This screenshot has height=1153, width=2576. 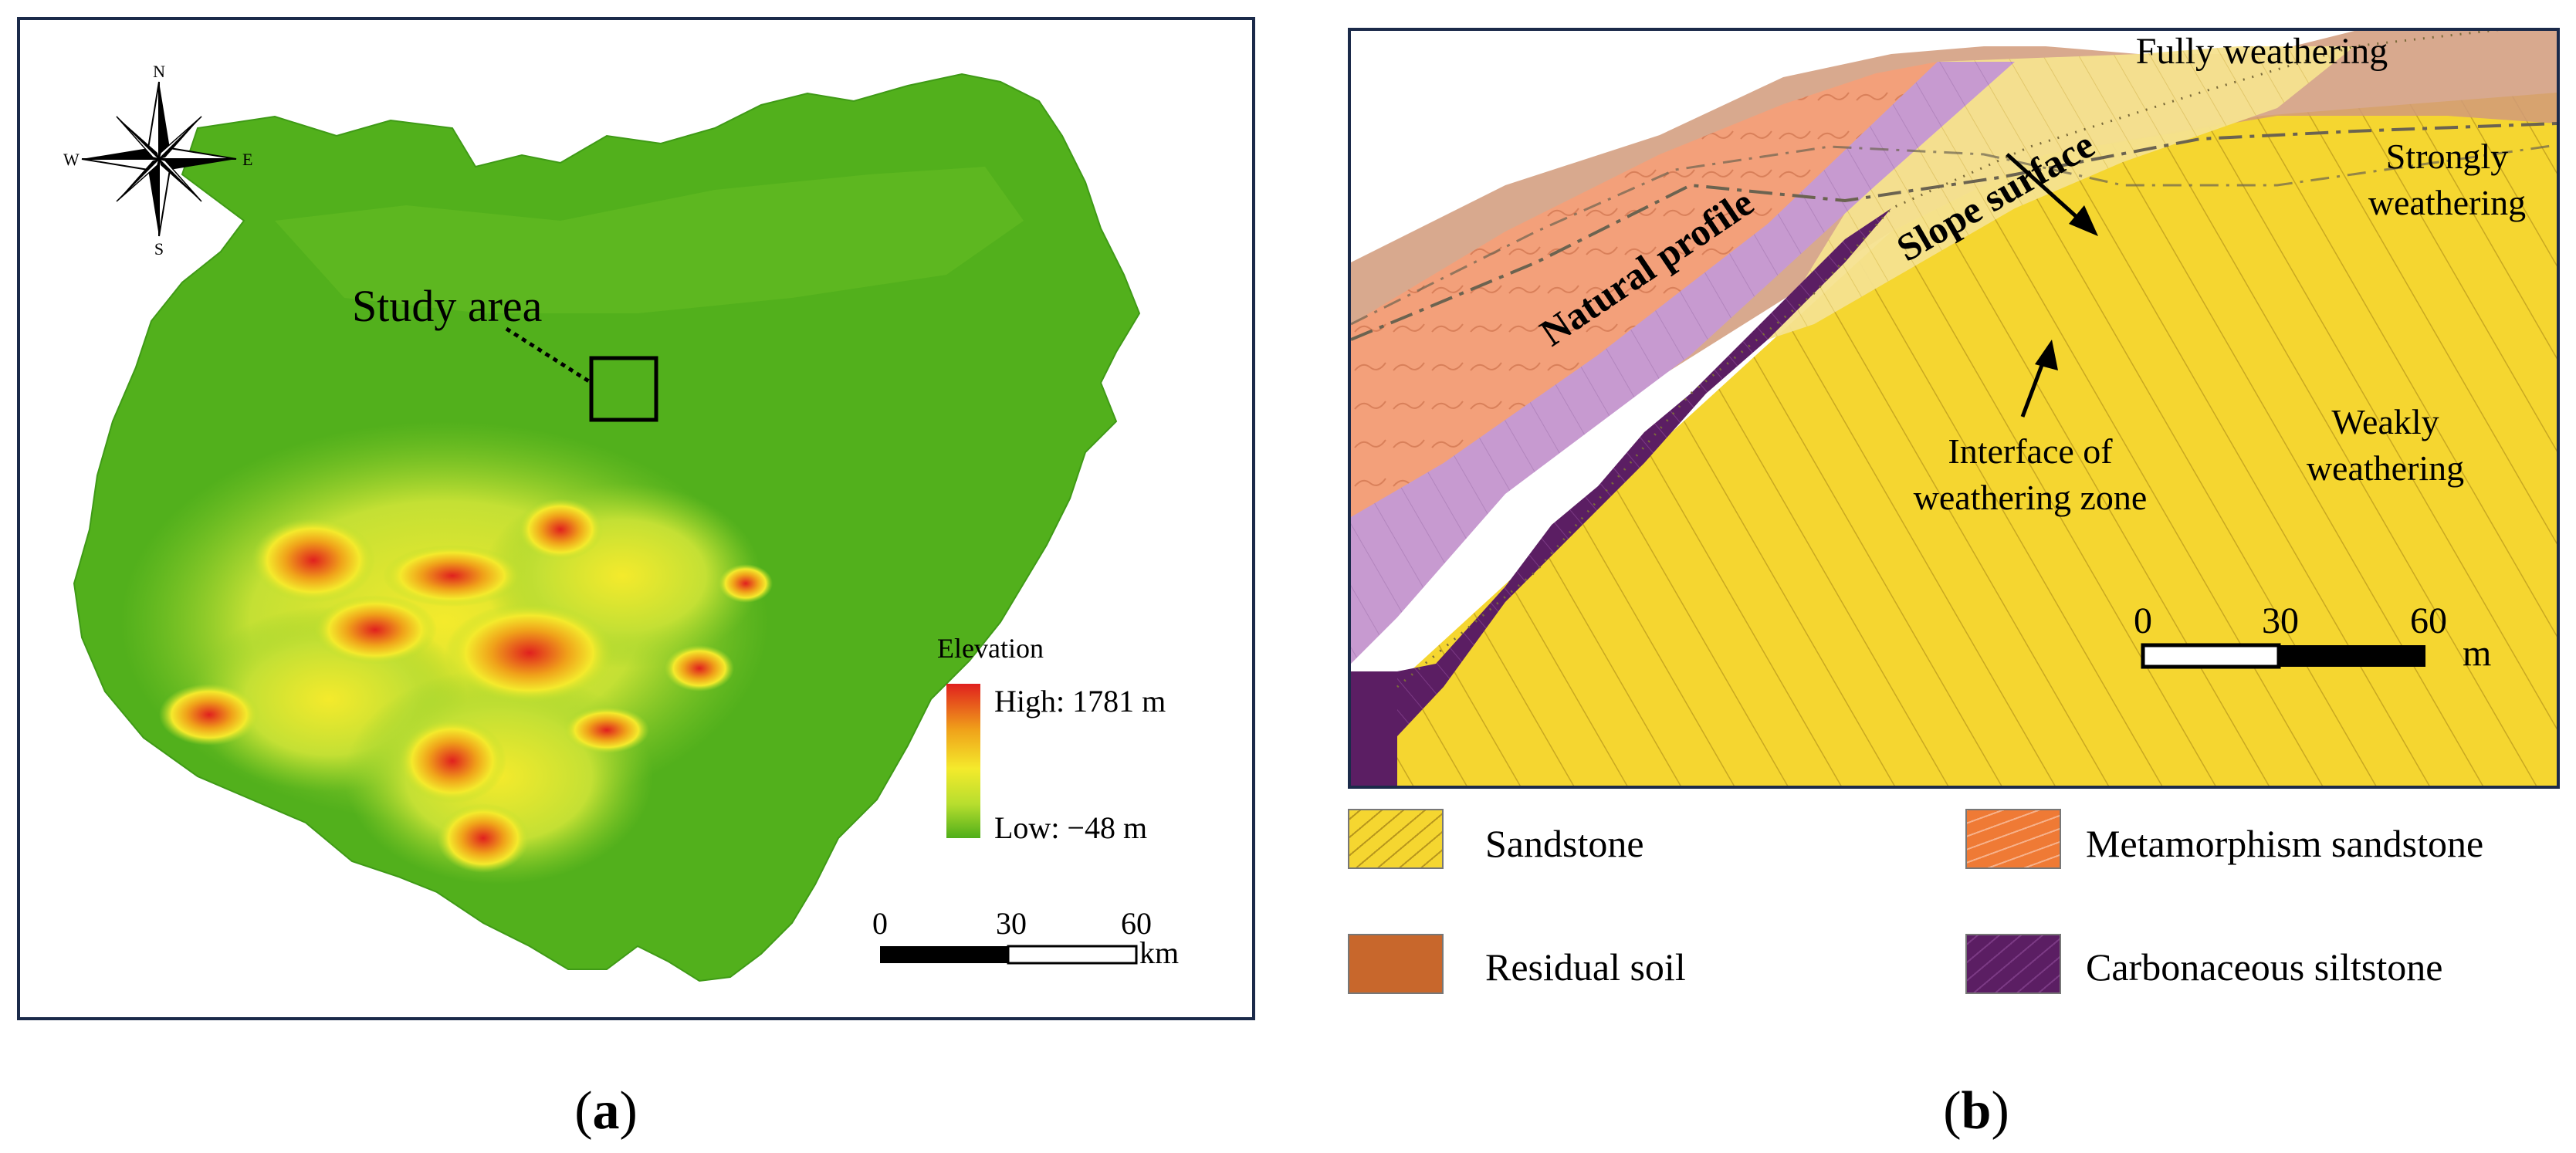 What do you see at coordinates (159, 72) in the screenshot?
I see `compass-north: N` at bounding box center [159, 72].